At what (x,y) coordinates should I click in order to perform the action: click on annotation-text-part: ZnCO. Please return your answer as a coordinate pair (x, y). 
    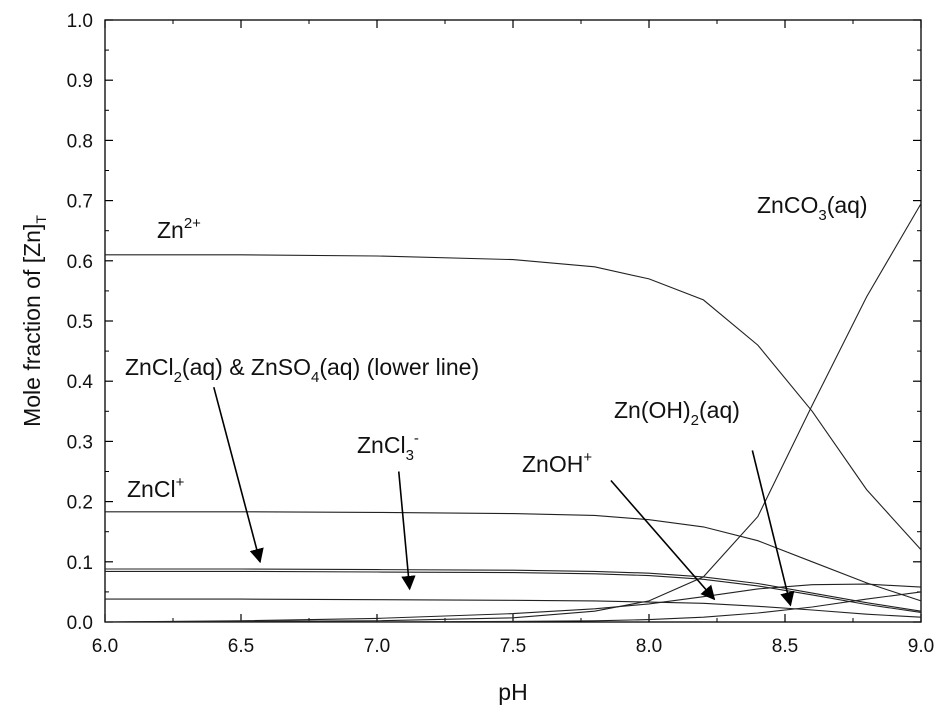
    Looking at the image, I should click on (787, 205).